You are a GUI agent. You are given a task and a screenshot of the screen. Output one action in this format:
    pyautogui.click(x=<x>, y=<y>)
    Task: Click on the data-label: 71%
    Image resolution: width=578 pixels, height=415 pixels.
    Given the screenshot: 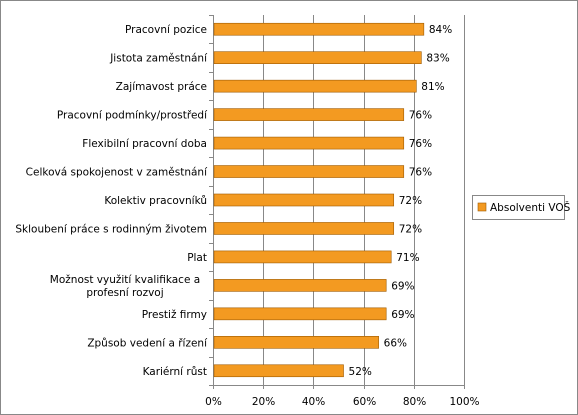 What is the action you would take?
    pyautogui.click(x=407, y=258)
    